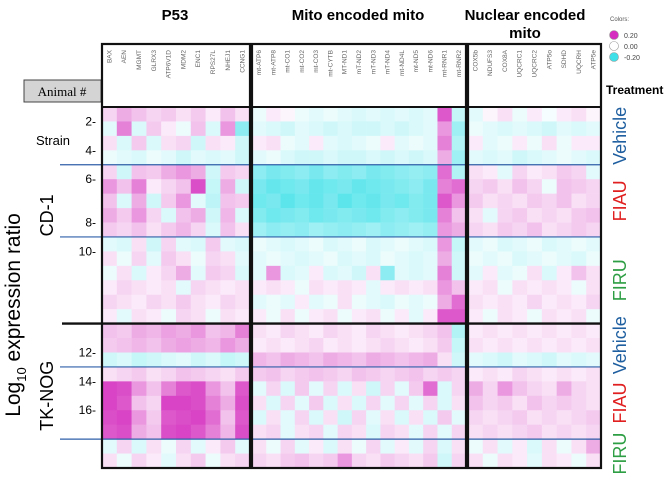 The height and width of the screenshot is (488, 667). What do you see at coordinates (47, 396) in the screenshot?
I see `strain-name: TK-NOG` at bounding box center [47, 396].